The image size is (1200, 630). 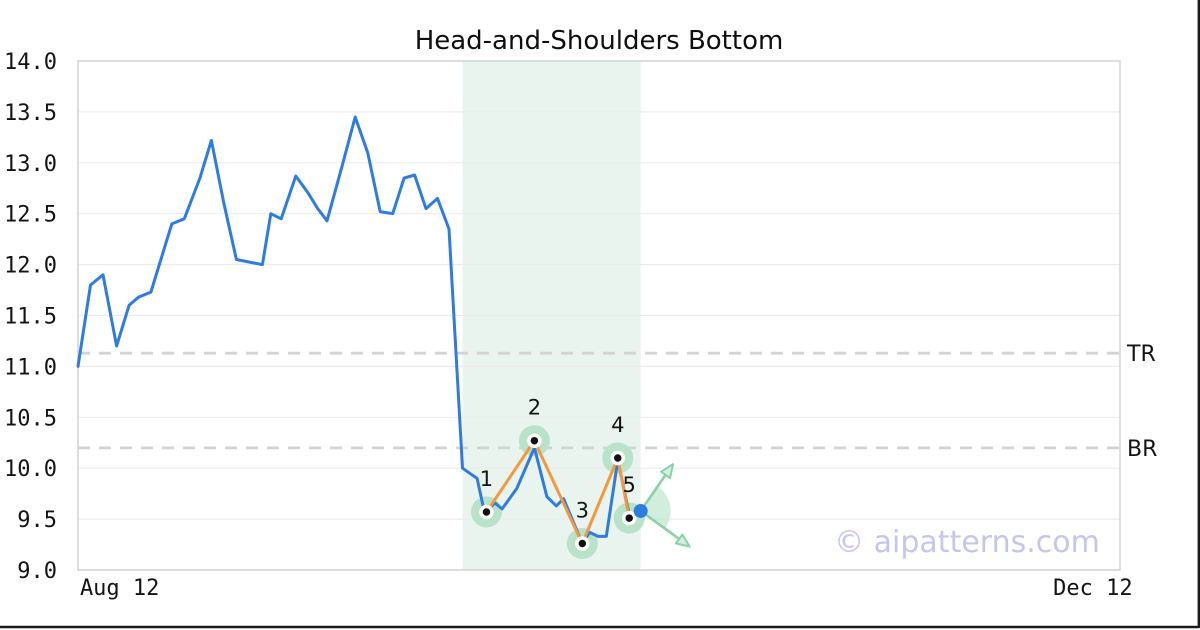 I want to click on y-tick-label: 11.5, so click(x=30, y=317).